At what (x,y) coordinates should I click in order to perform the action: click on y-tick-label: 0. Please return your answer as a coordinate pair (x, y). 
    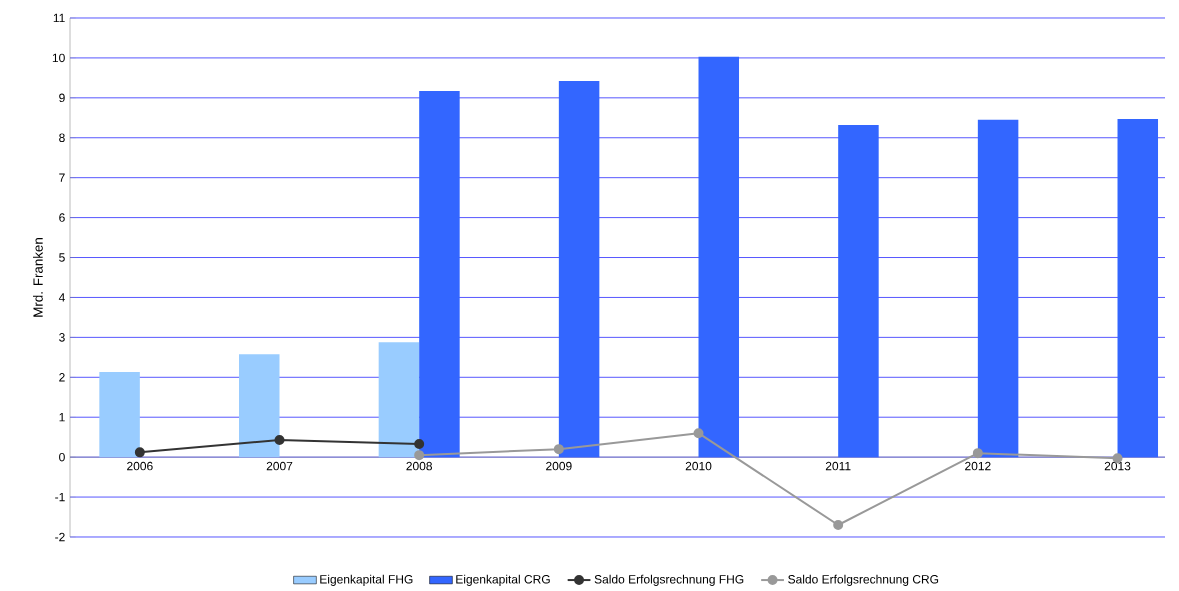
    Looking at the image, I should click on (62, 457).